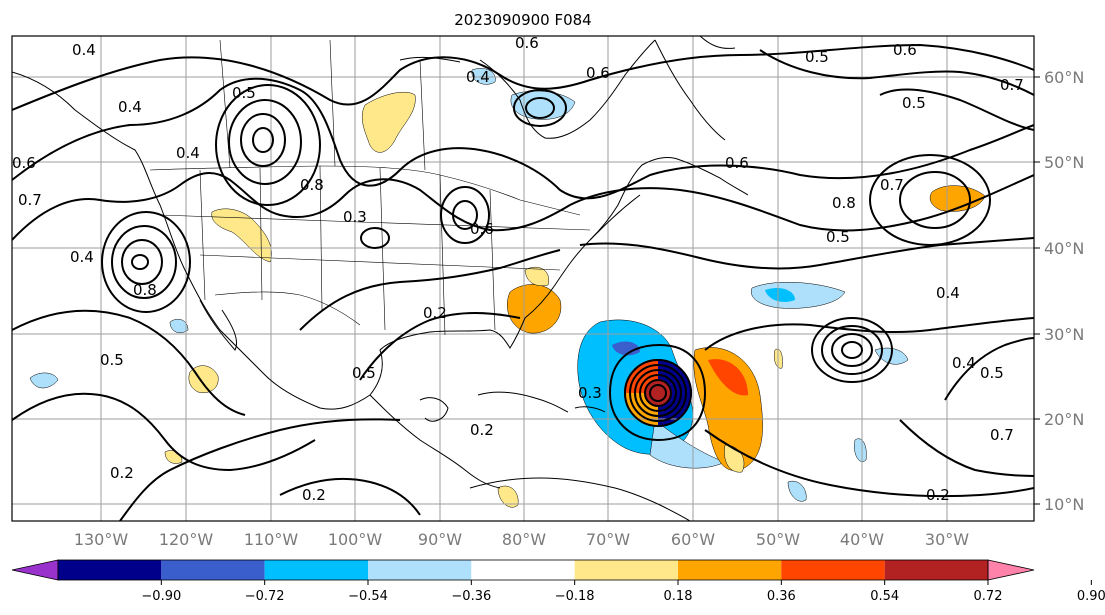 The height and width of the screenshot is (615, 1105). Describe the element at coordinates (988, 596) in the screenshot. I see `colorbar-label: 0.72` at that location.